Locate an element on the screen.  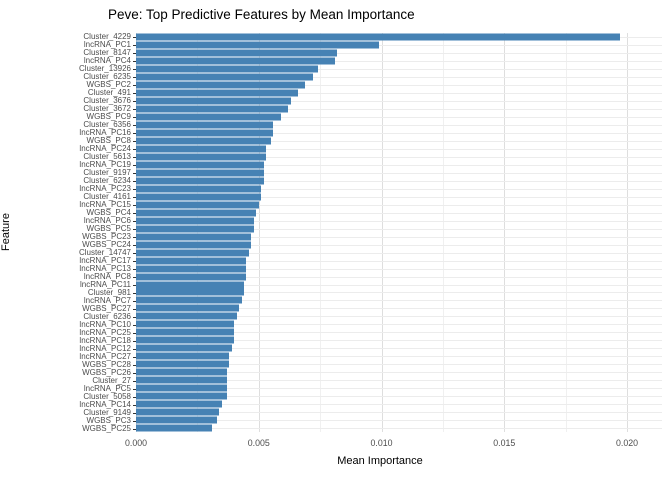
y-tick-row: Cluster_9197 is located at coordinates (68, 173).